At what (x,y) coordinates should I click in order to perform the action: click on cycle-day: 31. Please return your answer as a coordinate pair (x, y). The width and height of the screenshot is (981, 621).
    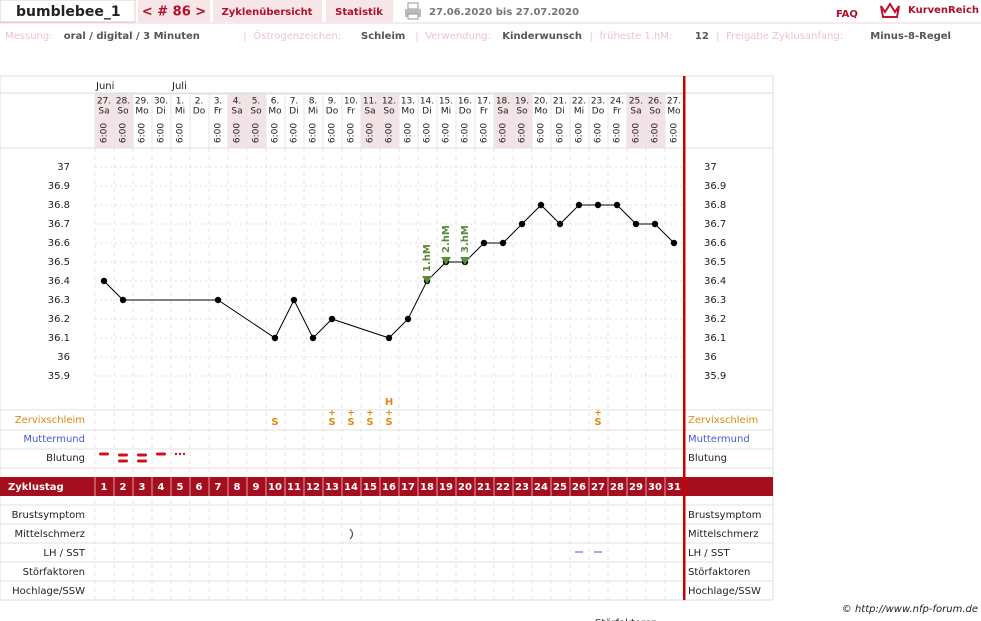
    Looking at the image, I should click on (674, 487).